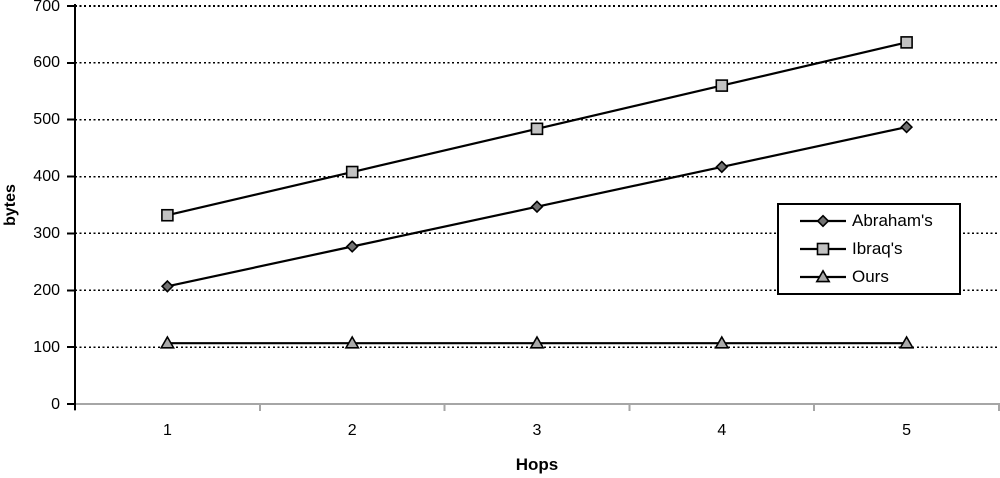 This screenshot has width=1000, height=478. Describe the element at coordinates (167, 430) in the screenshot. I see `x-tick-label: 1` at that location.